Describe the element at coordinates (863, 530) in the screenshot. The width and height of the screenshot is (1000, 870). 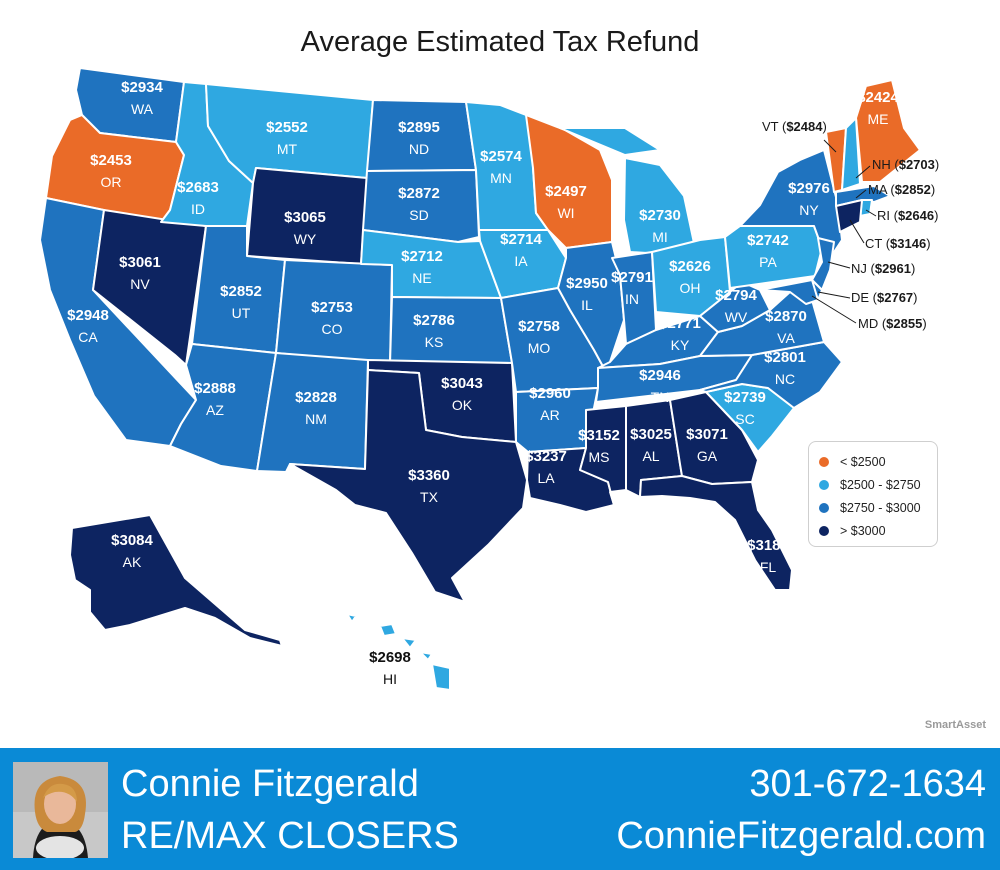
I see `legend-label: > $3000` at that location.